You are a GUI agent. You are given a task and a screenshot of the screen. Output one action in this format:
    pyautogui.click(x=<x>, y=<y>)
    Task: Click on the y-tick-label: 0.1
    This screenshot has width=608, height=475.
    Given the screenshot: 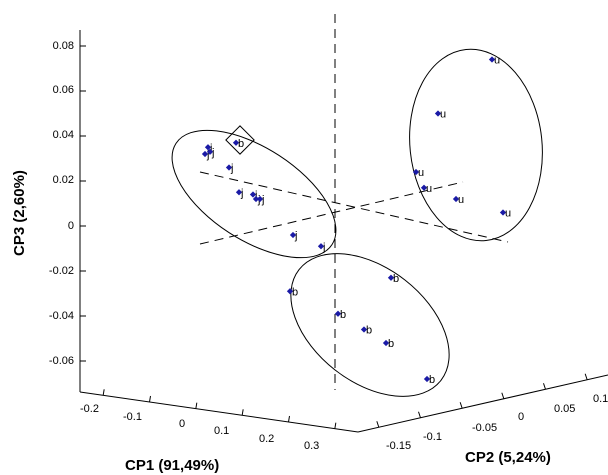 What is the action you would take?
    pyautogui.click(x=600, y=399)
    